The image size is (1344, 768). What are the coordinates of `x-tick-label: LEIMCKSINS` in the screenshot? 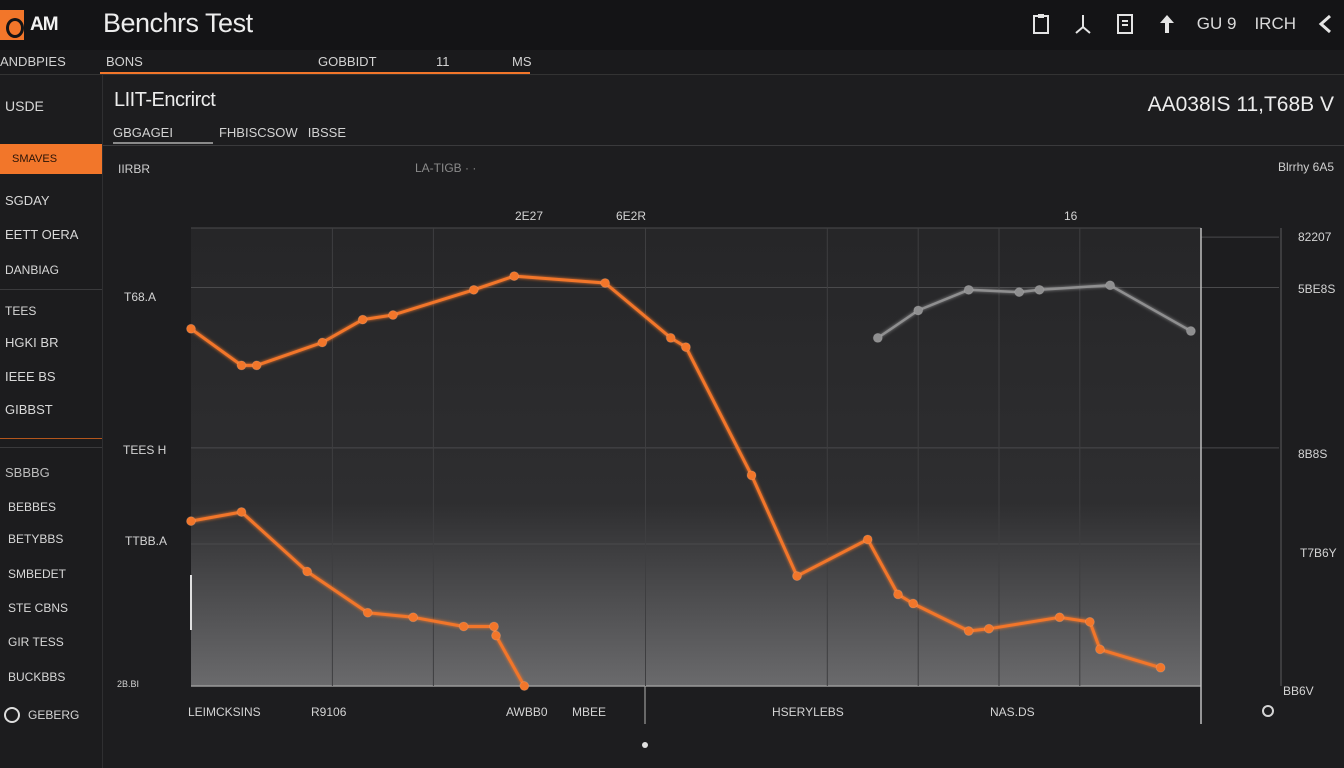 It's located at (224, 712).